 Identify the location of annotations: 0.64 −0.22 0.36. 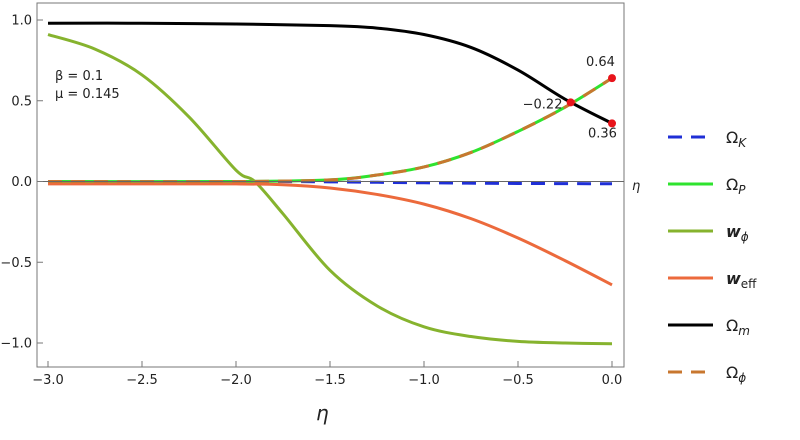
(570, 98).